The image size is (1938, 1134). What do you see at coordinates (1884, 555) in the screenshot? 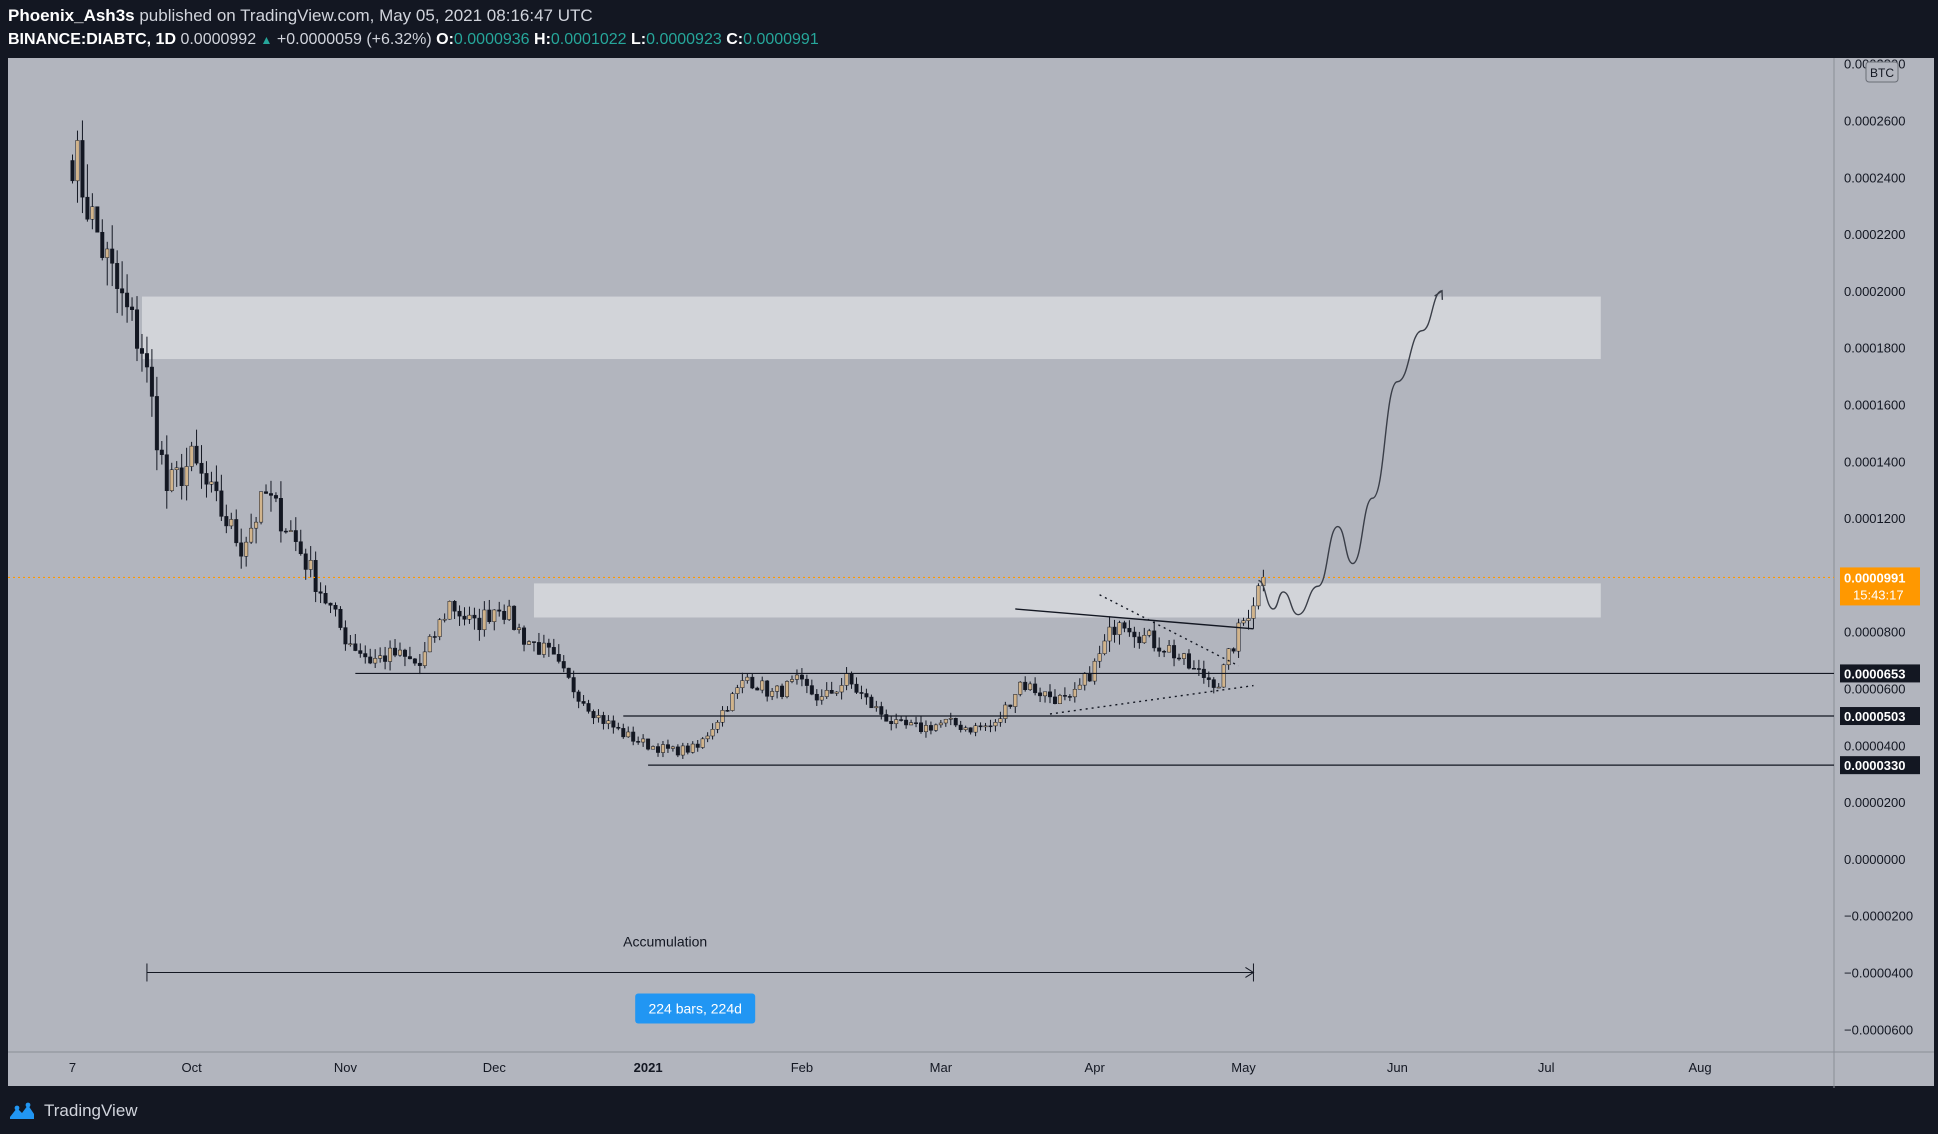
I see `price-axis-background` at bounding box center [1884, 555].